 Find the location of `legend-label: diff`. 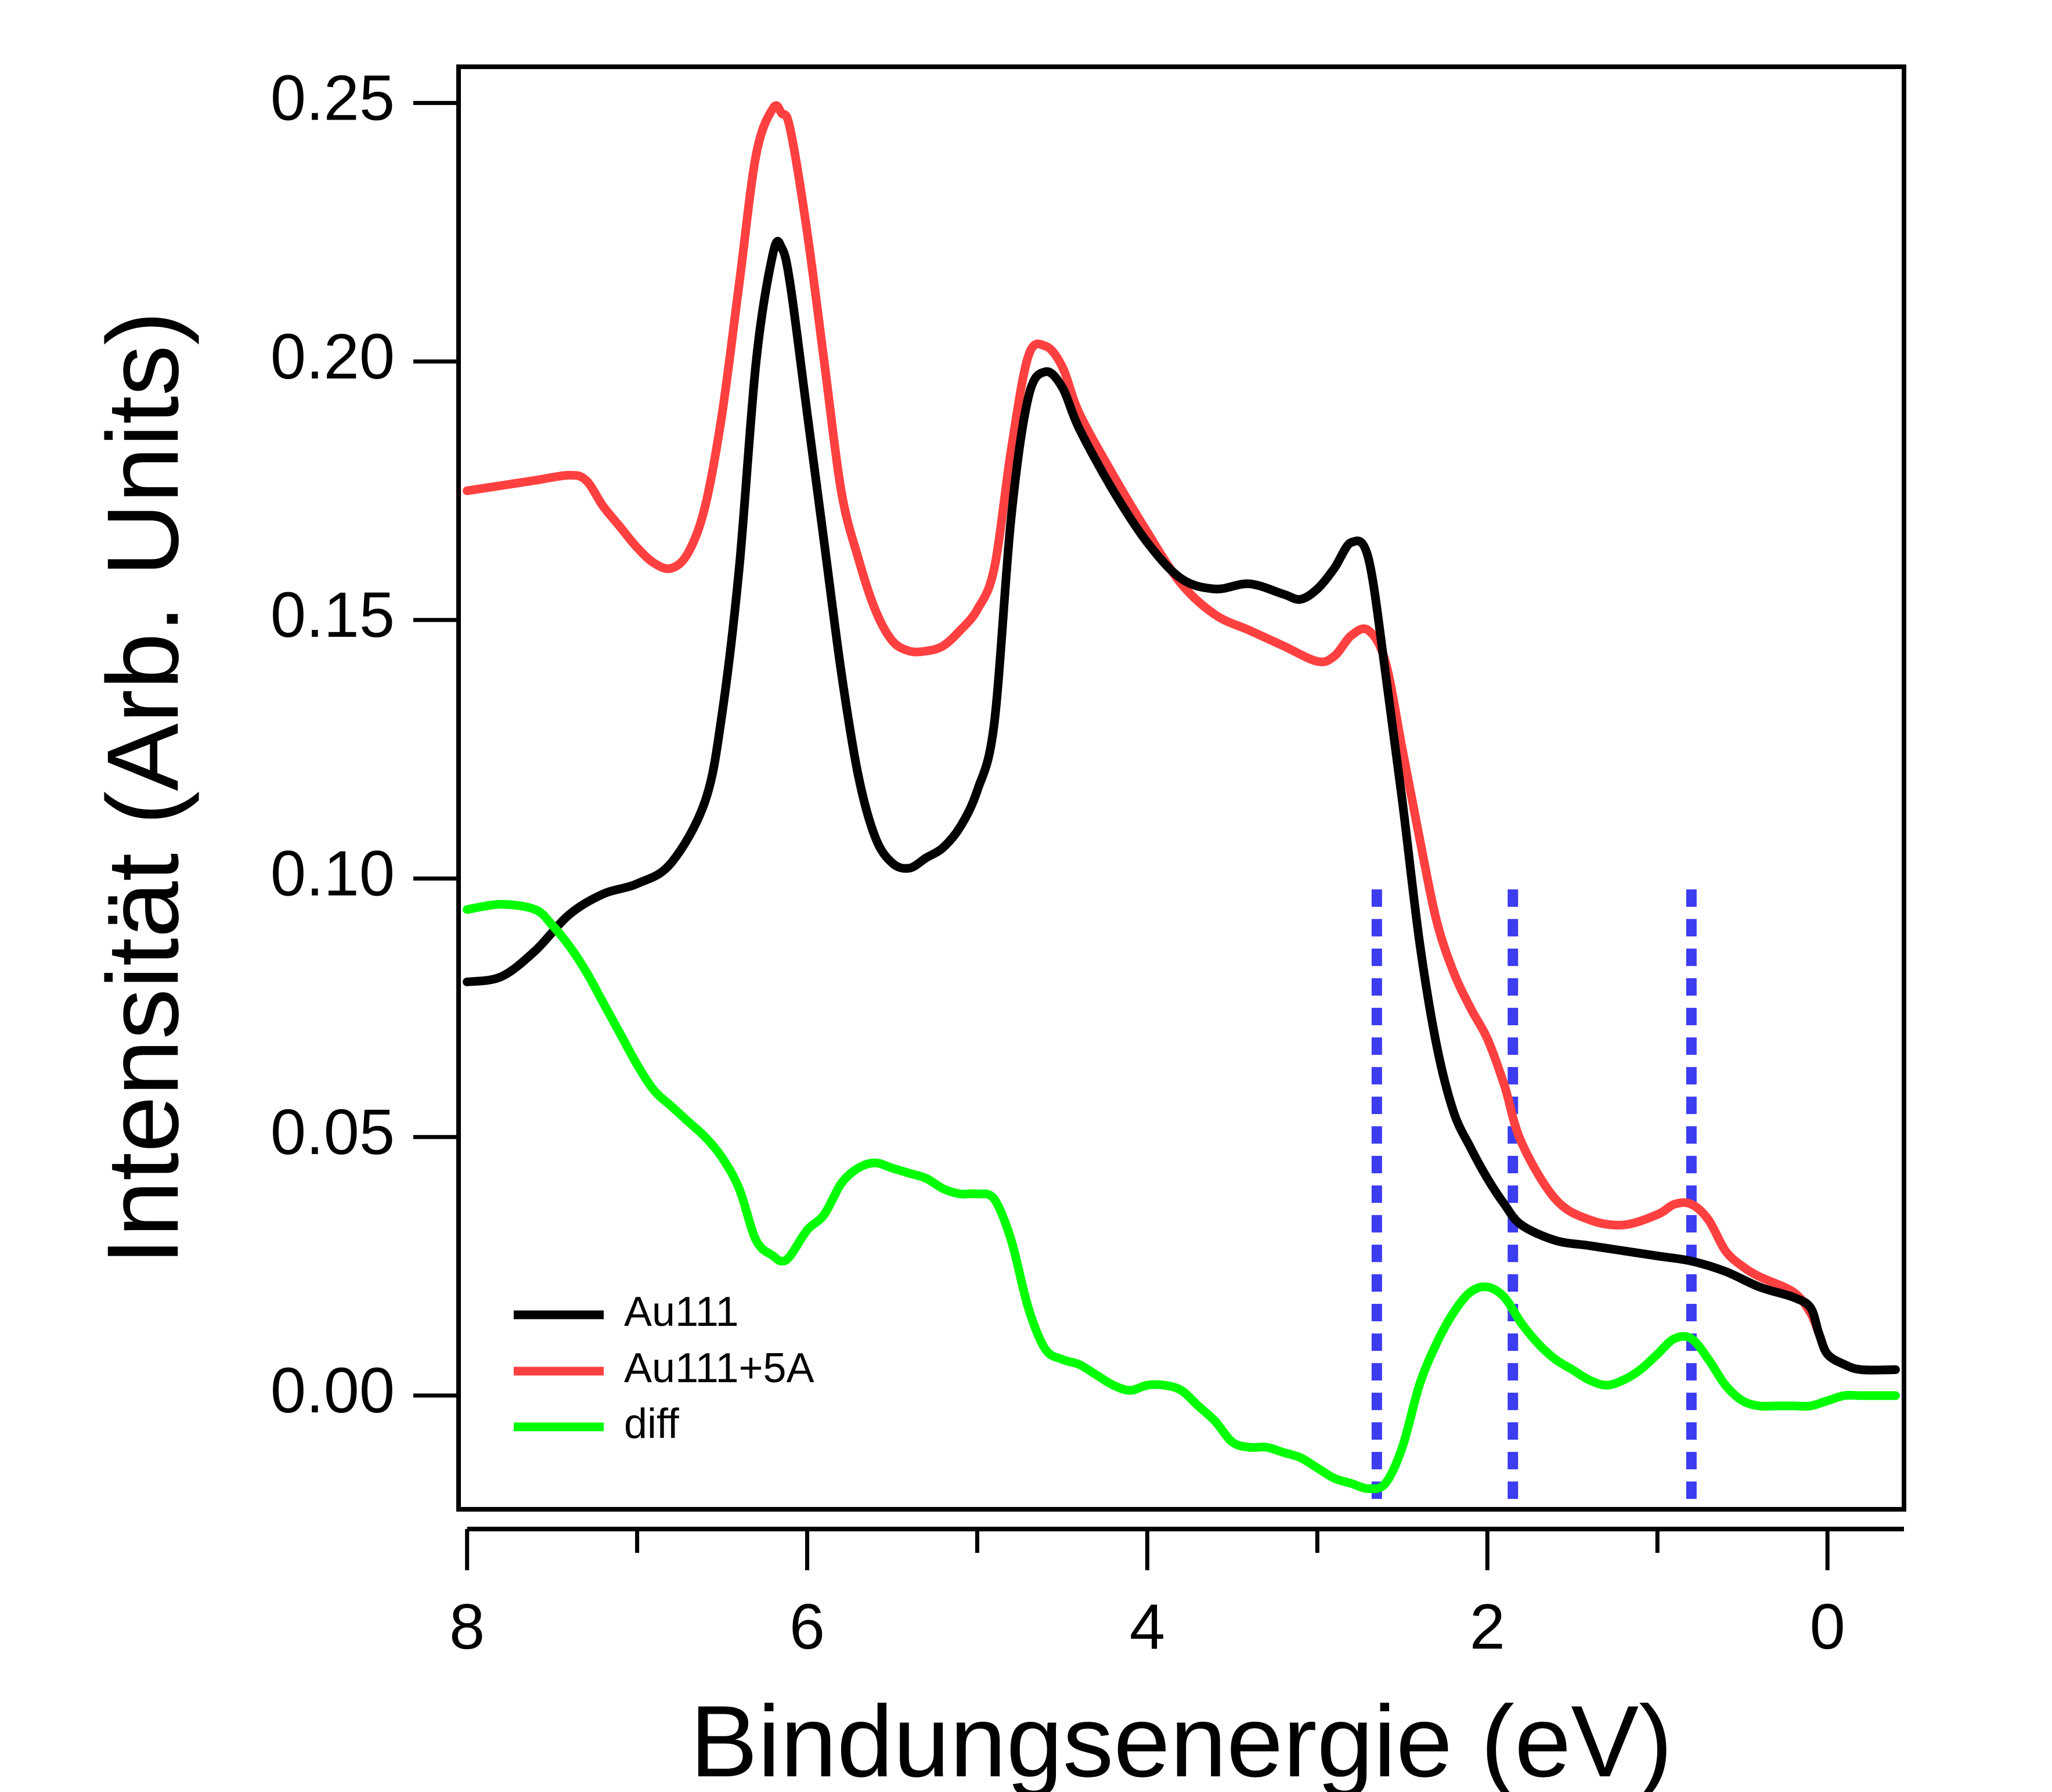

legend-label: diff is located at coordinates (652, 1424).